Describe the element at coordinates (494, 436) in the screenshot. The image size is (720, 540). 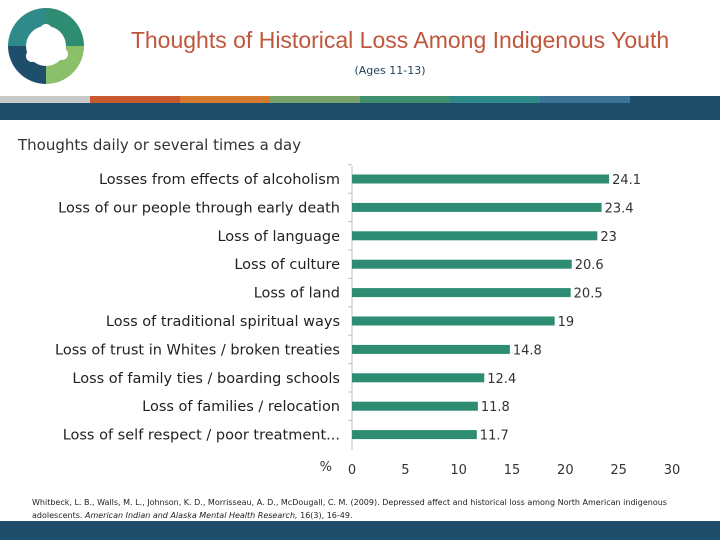
I see `bar-value-label: 11.7` at that location.